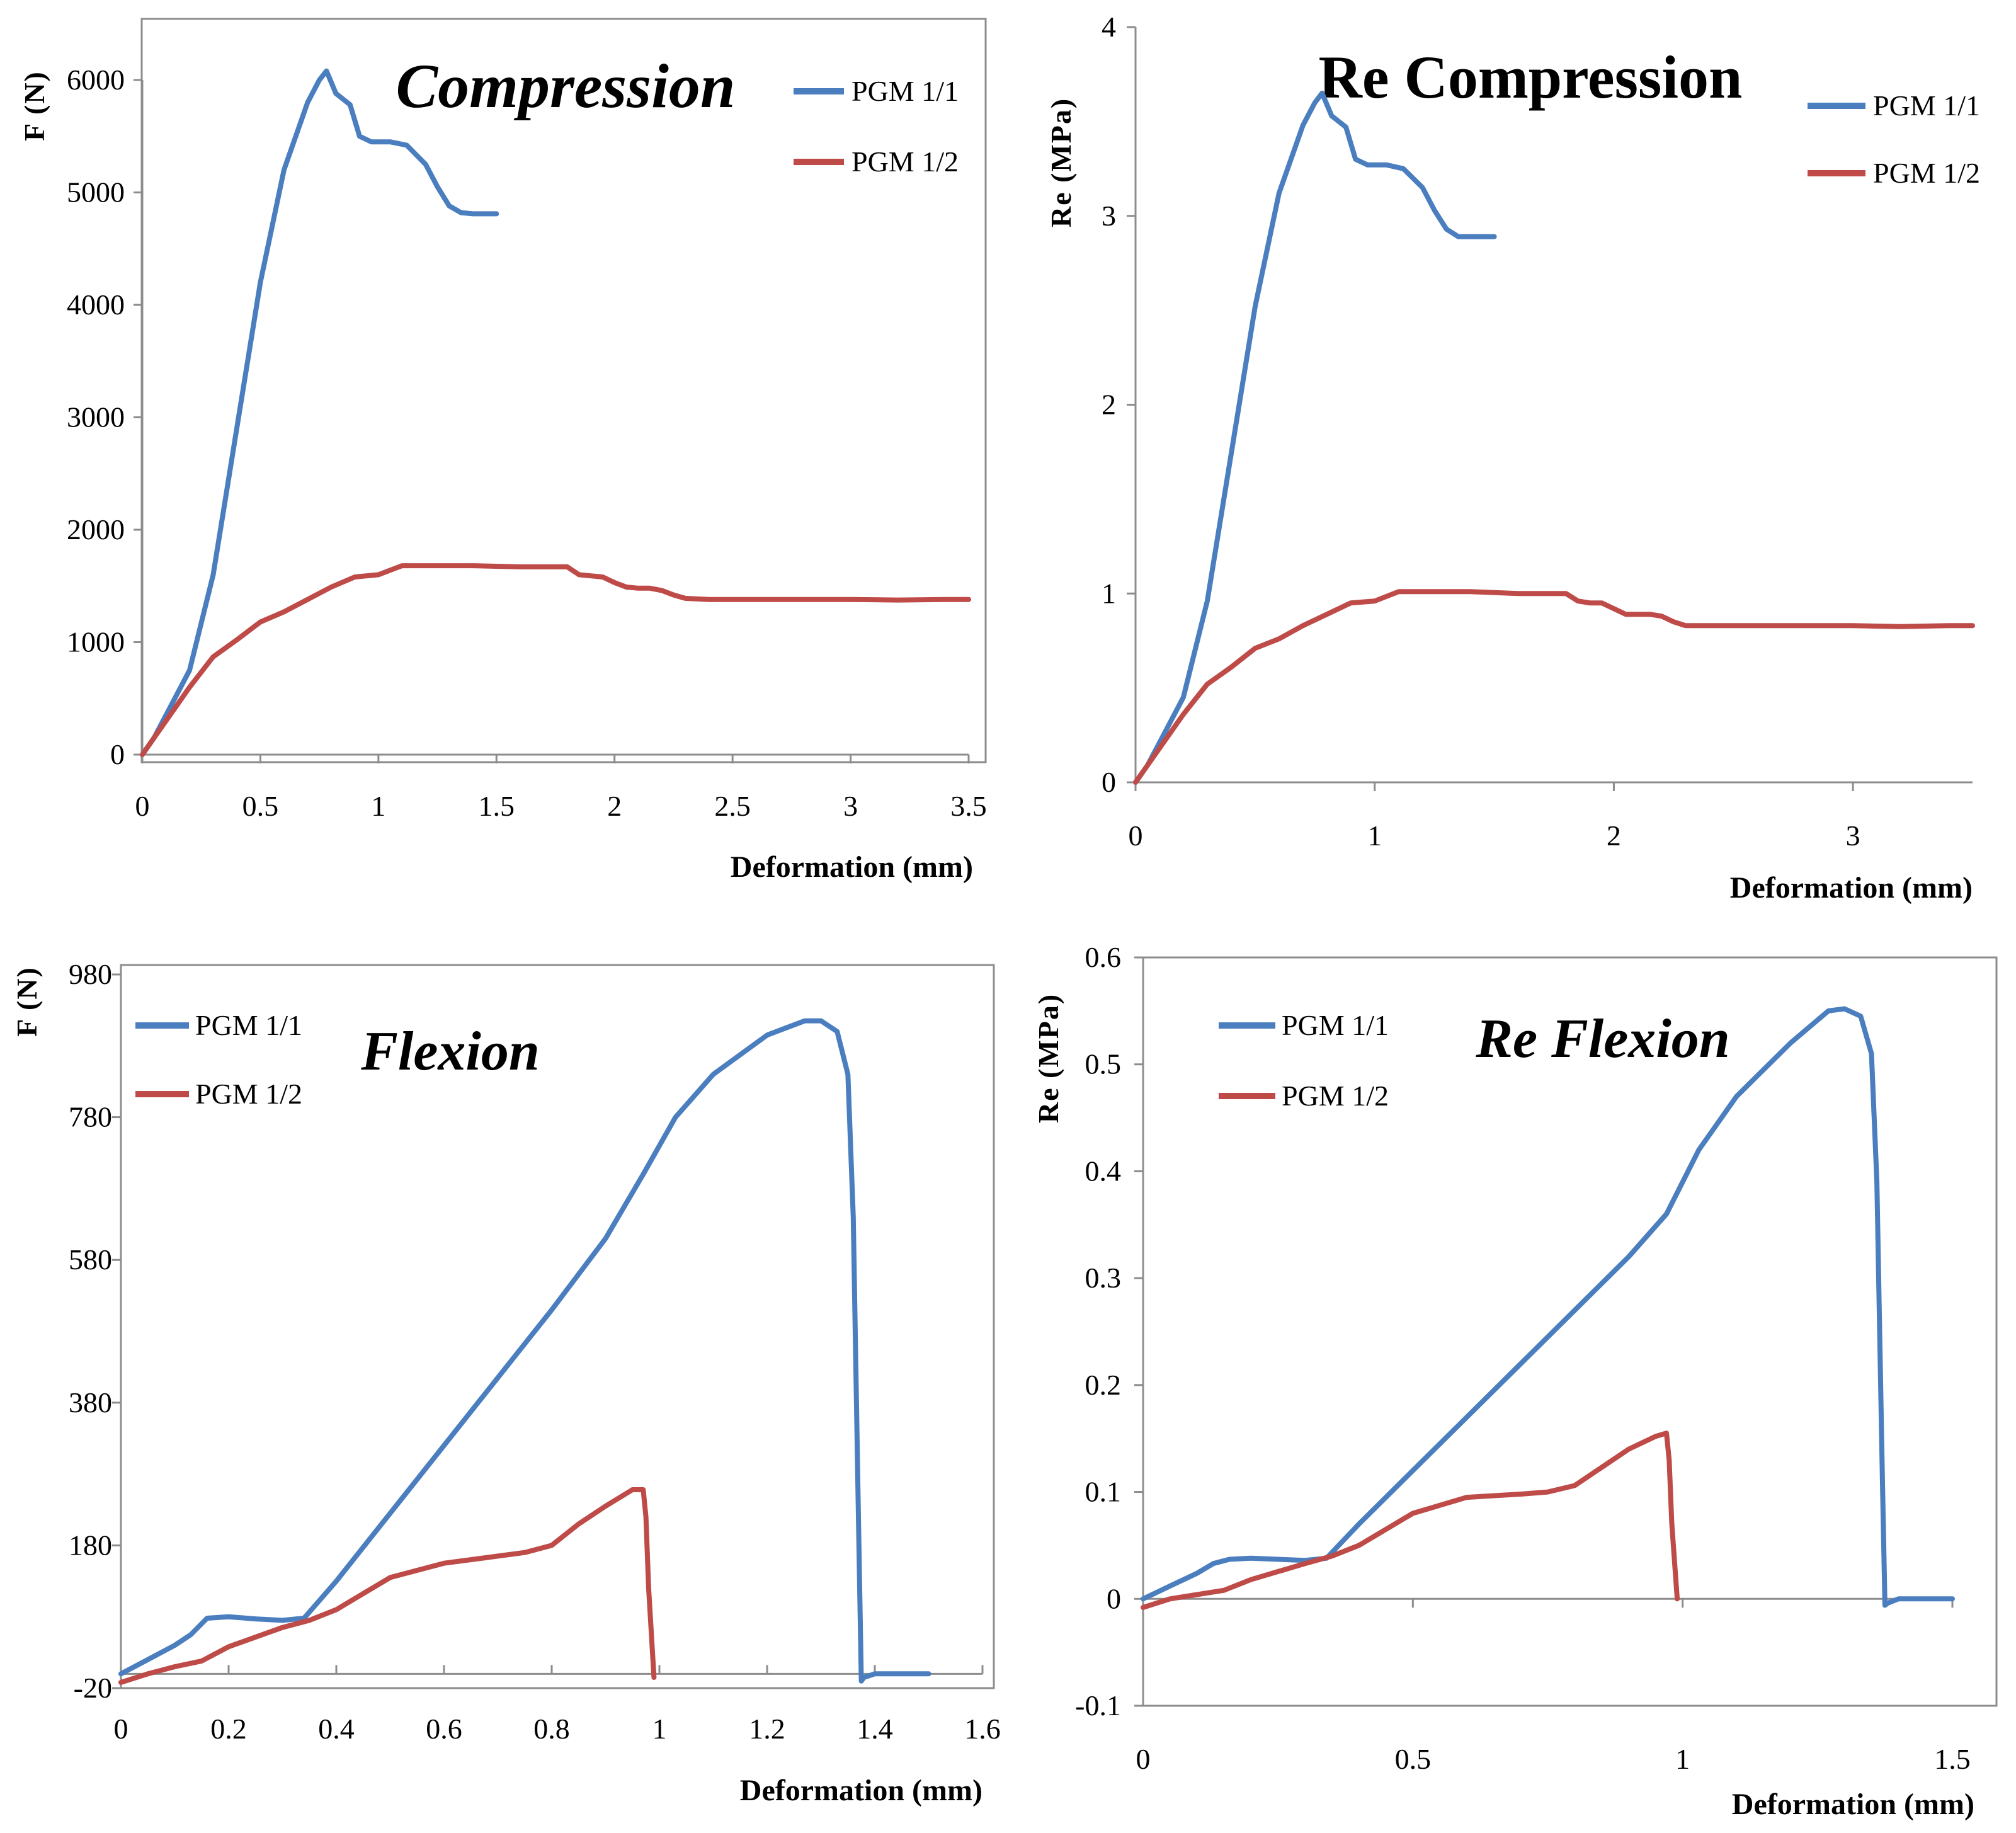 The width and height of the screenshot is (2016, 1833). Describe the element at coordinates (96, 192) in the screenshot. I see `y-tick-label: 5000` at that location.